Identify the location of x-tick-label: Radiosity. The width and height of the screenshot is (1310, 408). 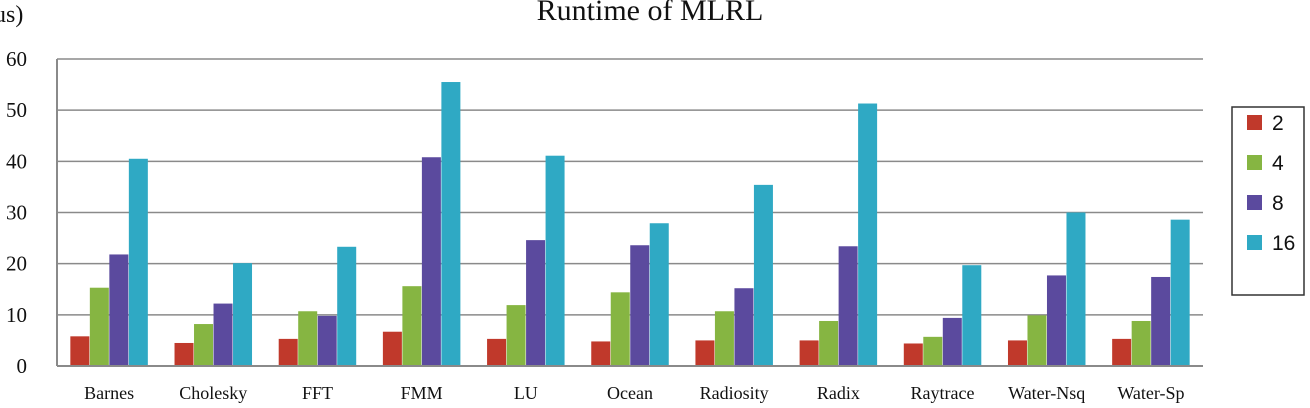
(734, 393).